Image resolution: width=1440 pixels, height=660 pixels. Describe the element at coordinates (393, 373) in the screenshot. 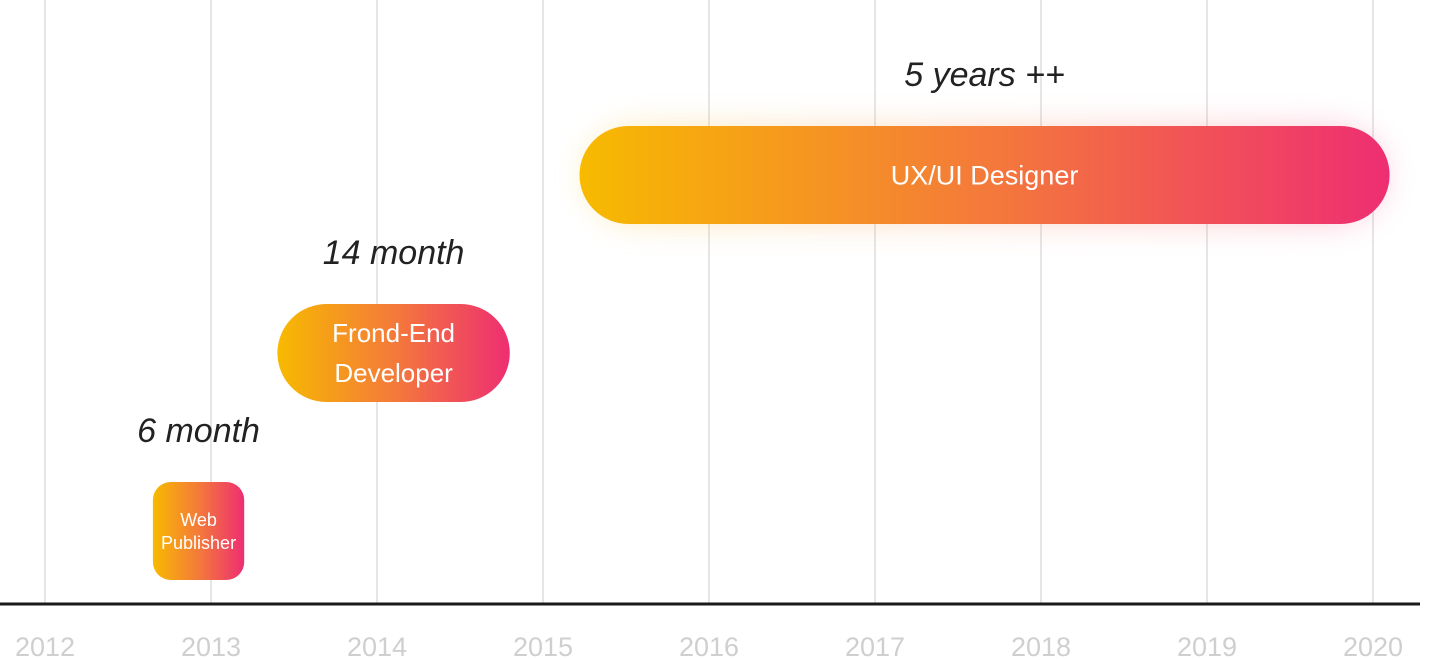

I see `bar-label-front-end-developer-line-2: Developer` at that location.